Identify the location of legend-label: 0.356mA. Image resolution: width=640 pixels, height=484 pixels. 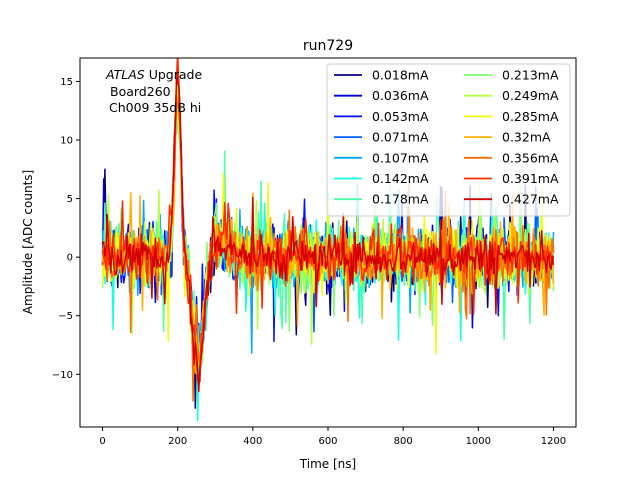
(530, 157).